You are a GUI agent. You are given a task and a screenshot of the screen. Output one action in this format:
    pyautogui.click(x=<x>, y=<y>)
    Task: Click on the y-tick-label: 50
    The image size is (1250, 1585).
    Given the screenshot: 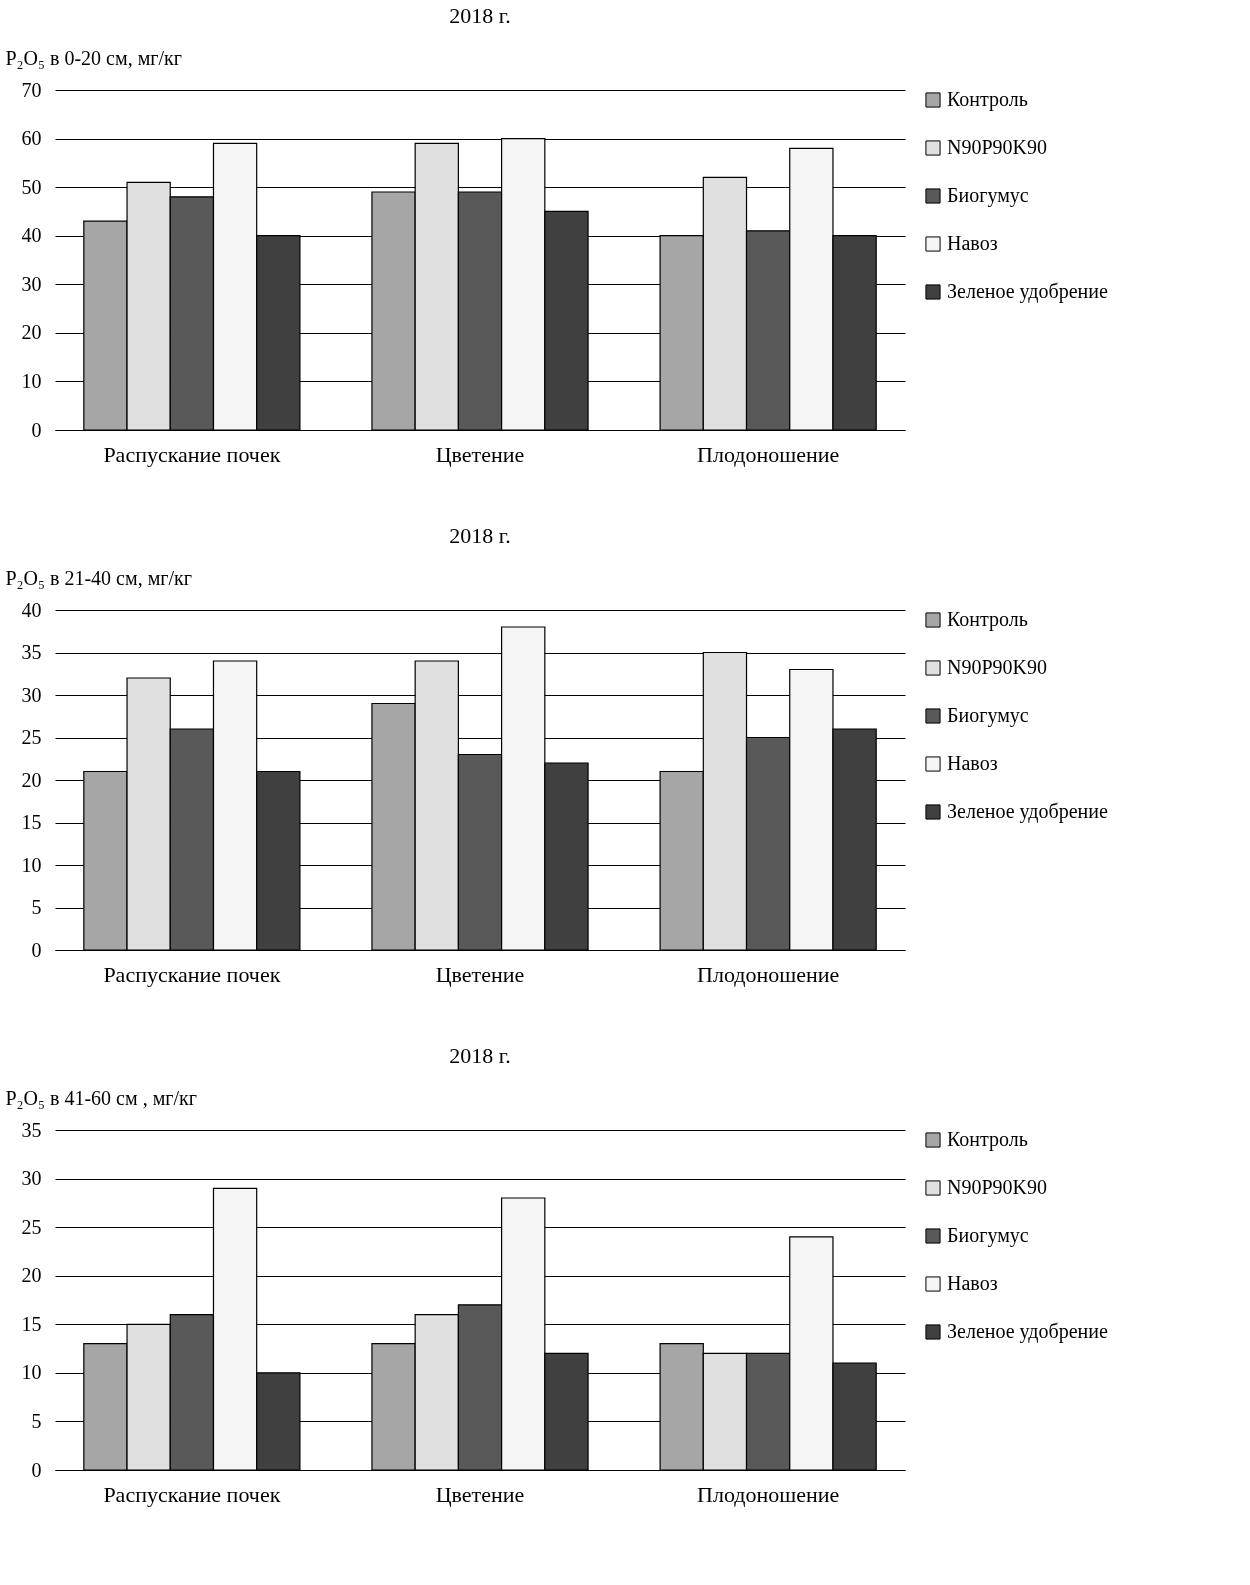 What is the action you would take?
    pyautogui.click(x=31, y=186)
    